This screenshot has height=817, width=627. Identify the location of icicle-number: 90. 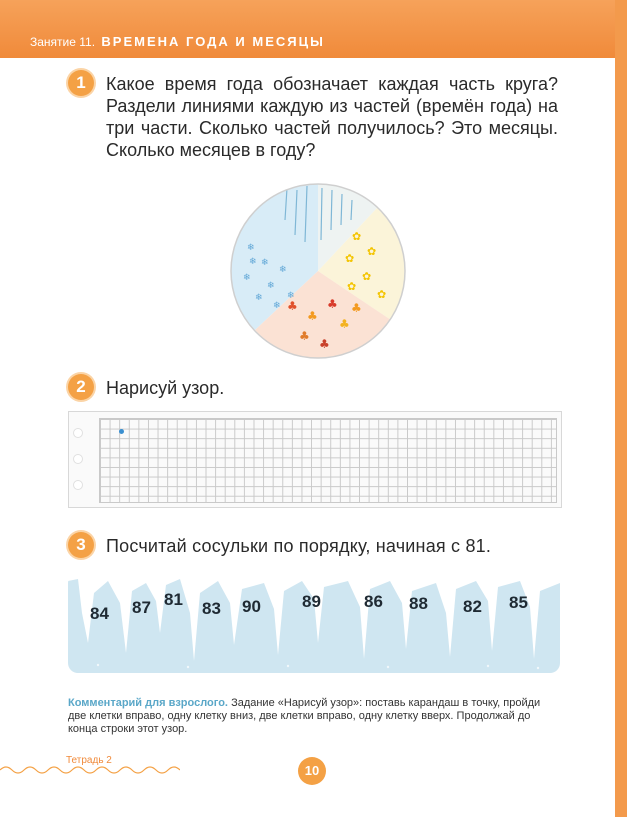
(251, 606).